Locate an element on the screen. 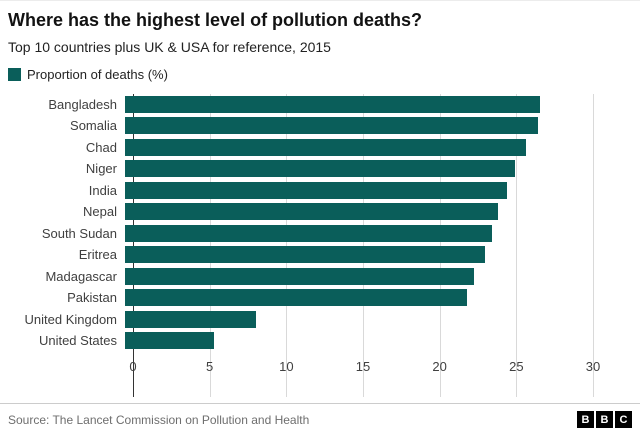  category-label: India is located at coordinates (102, 190).